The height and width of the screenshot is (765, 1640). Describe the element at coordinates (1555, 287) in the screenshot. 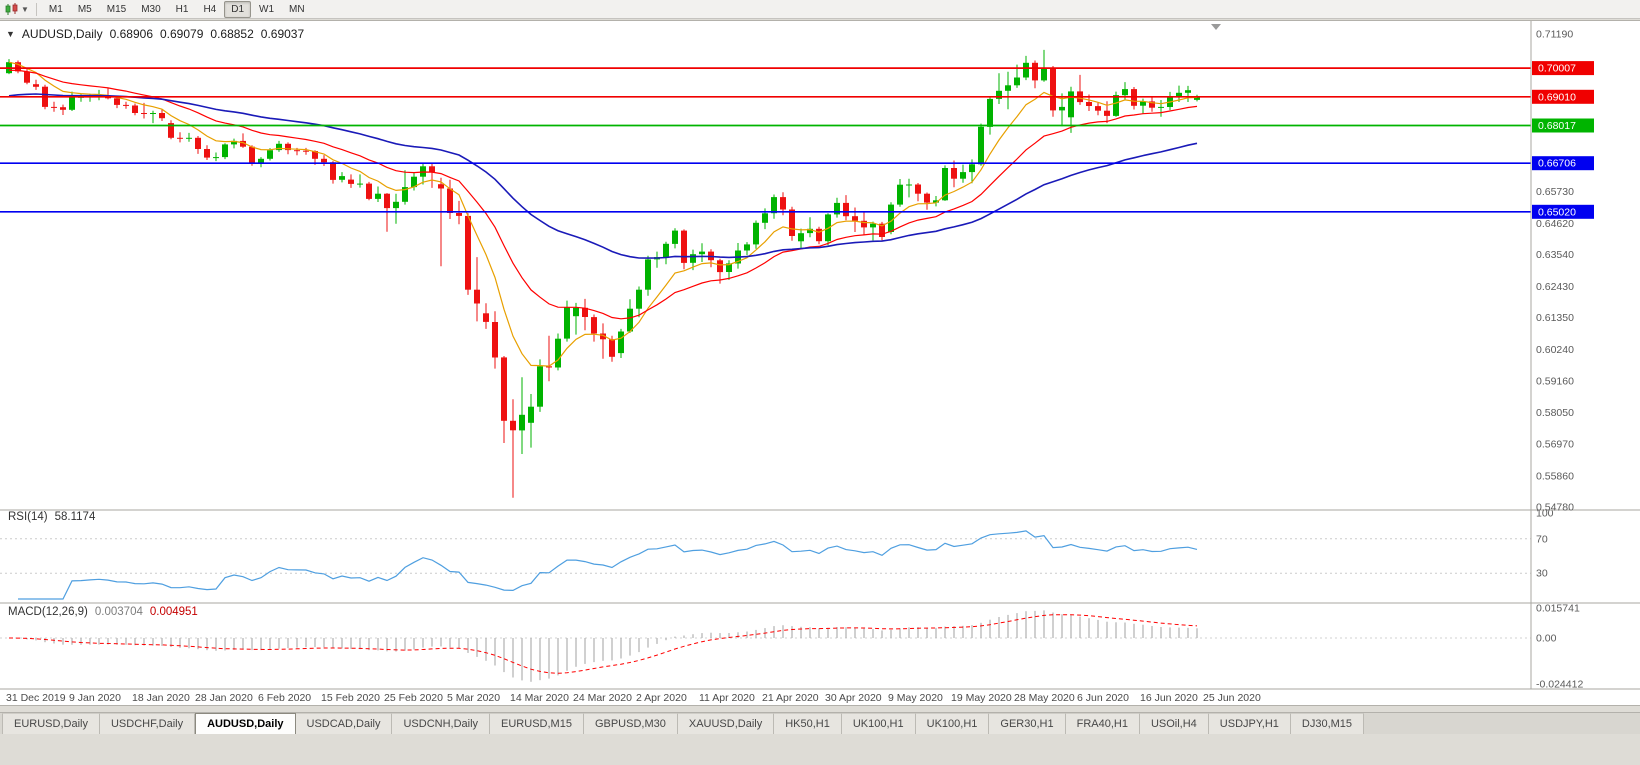

I see `svg-text: 0.62430` at that location.